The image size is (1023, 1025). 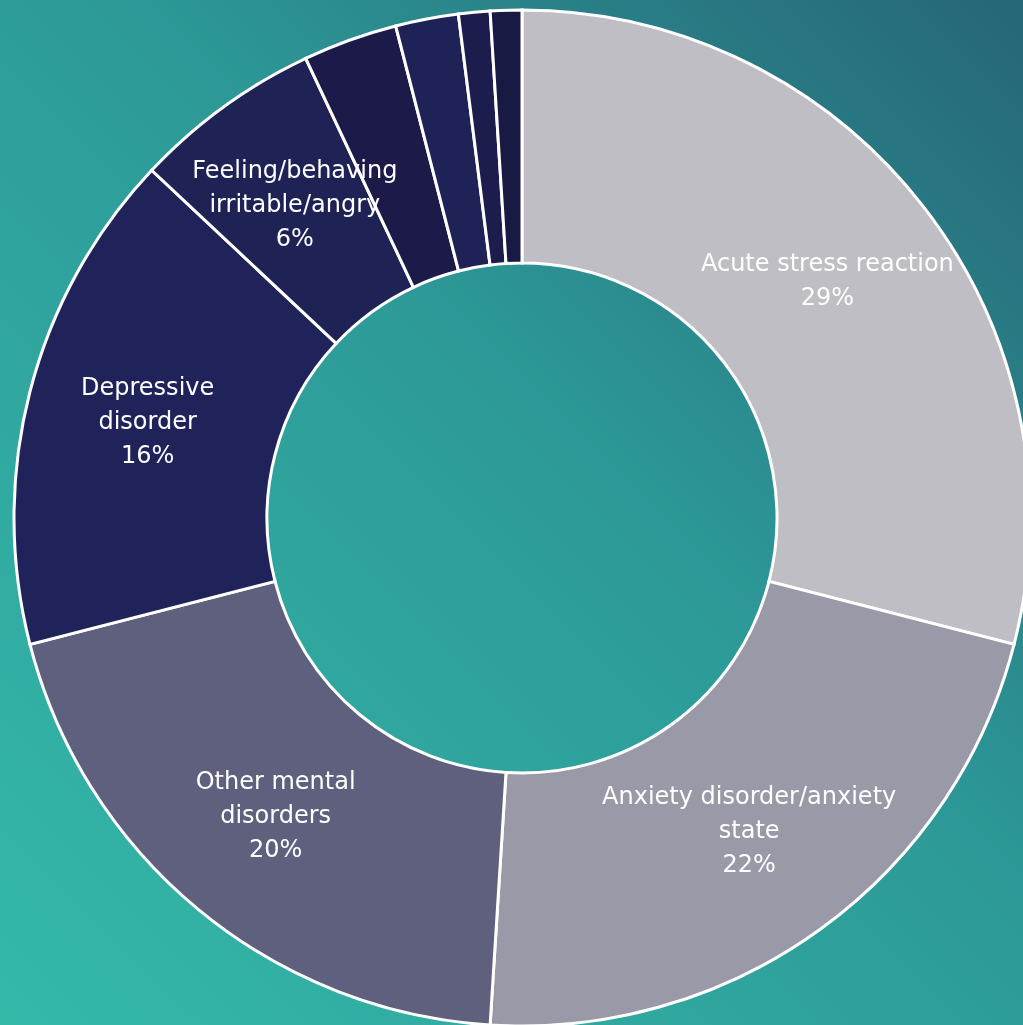 What do you see at coordinates (827, 263) in the screenshot?
I see `slice-label: Acute stress reaction` at bounding box center [827, 263].